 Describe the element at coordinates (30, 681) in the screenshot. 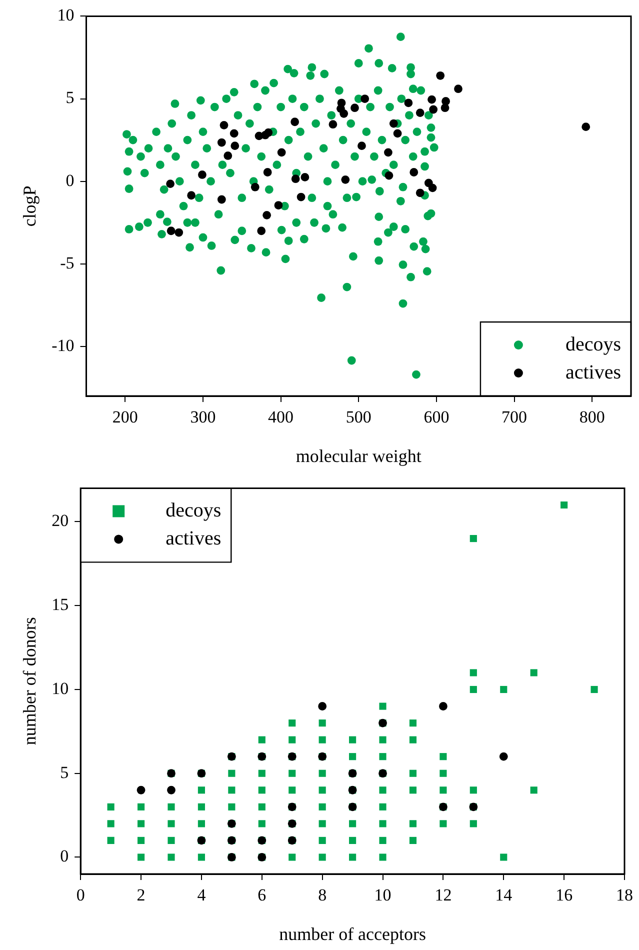

I see `y-axis-title: number of donors` at that location.